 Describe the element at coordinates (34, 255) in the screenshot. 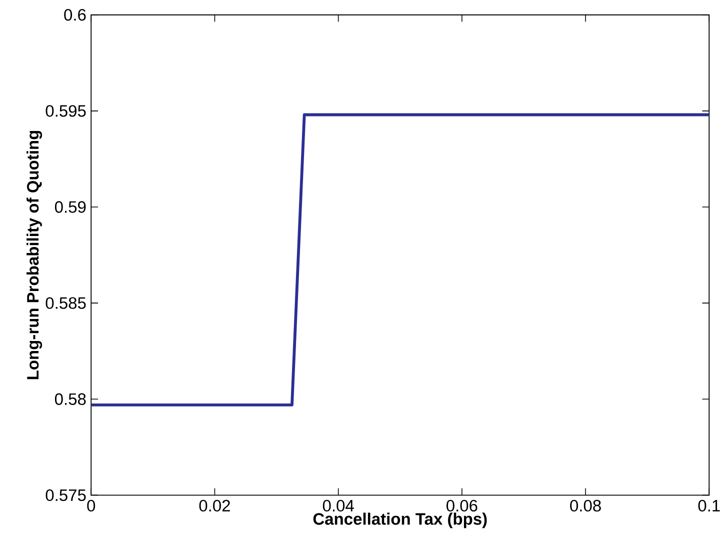

I see `y-axis-title: Long-run Probability of Quoting` at that location.